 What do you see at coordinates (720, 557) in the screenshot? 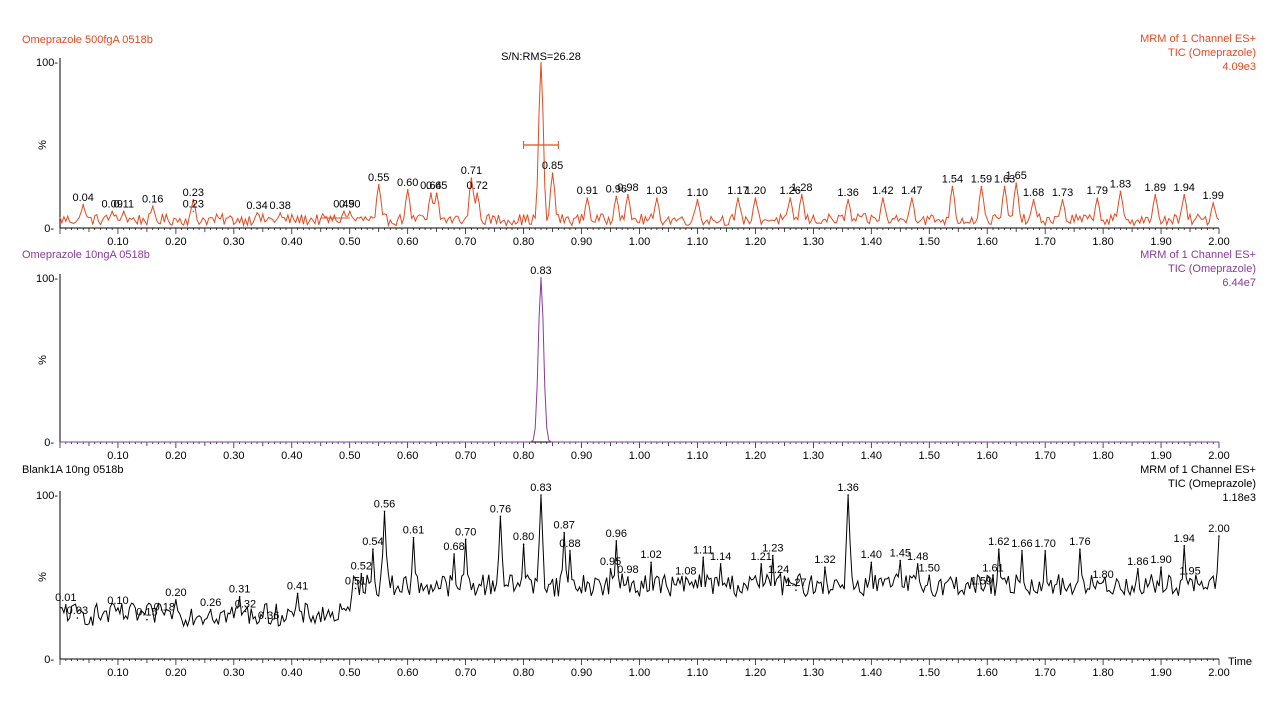
I see `peak-label: 1.14` at bounding box center [720, 557].